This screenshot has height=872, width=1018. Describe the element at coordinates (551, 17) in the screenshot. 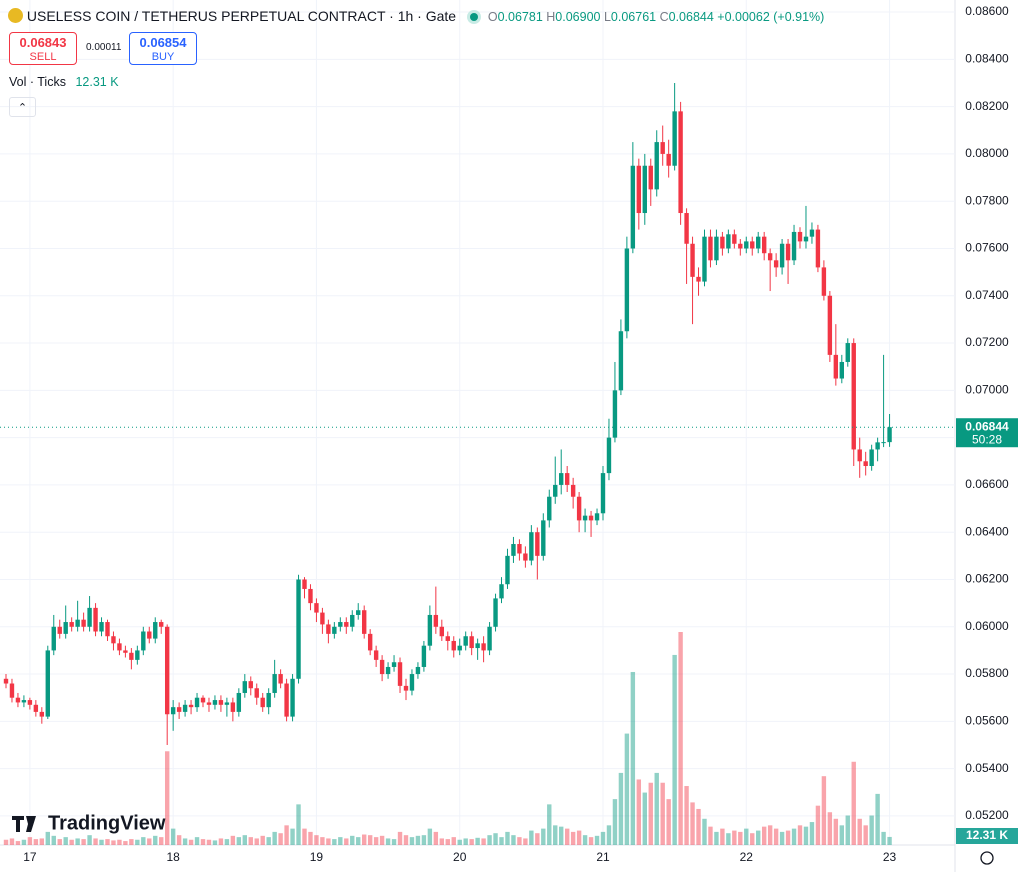

I see `h-label: H` at that location.